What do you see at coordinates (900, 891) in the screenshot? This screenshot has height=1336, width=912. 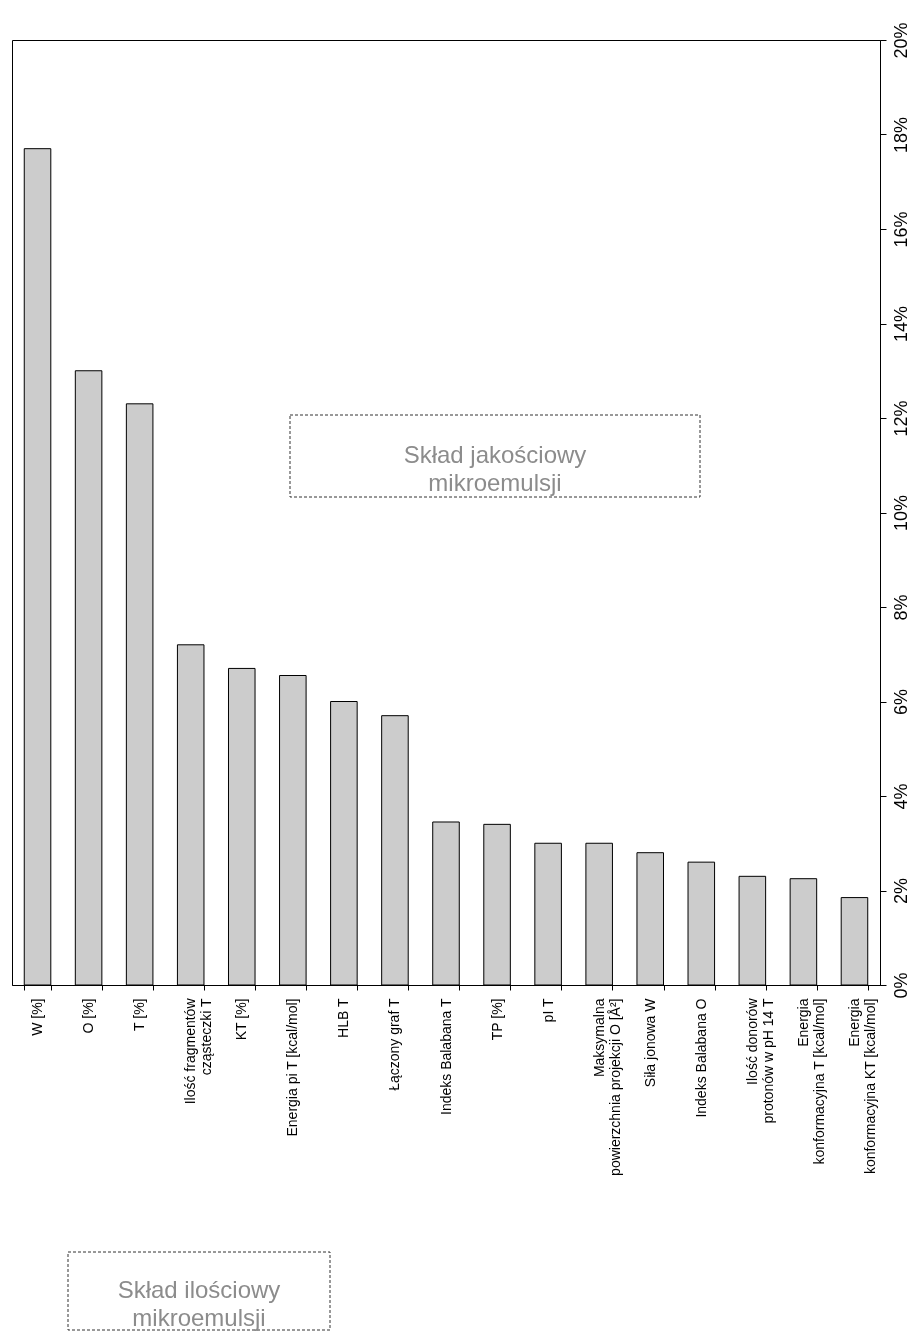 I see `y-tick-label: 2%` at bounding box center [900, 891].